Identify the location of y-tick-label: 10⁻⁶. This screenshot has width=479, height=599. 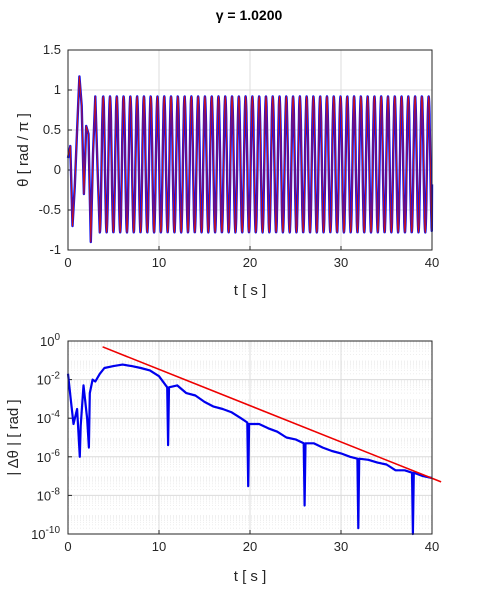
(49, 456).